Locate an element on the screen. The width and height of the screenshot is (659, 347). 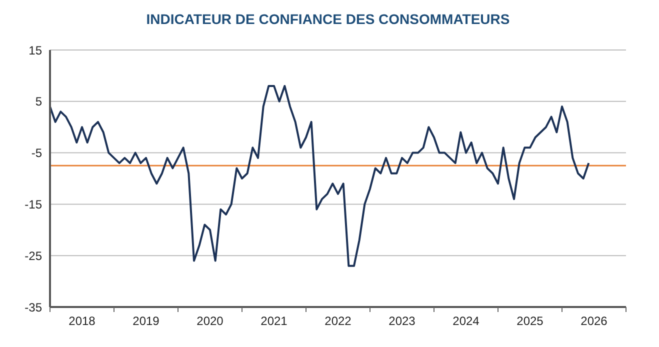
x-tick-label: 2020 is located at coordinates (210, 321).